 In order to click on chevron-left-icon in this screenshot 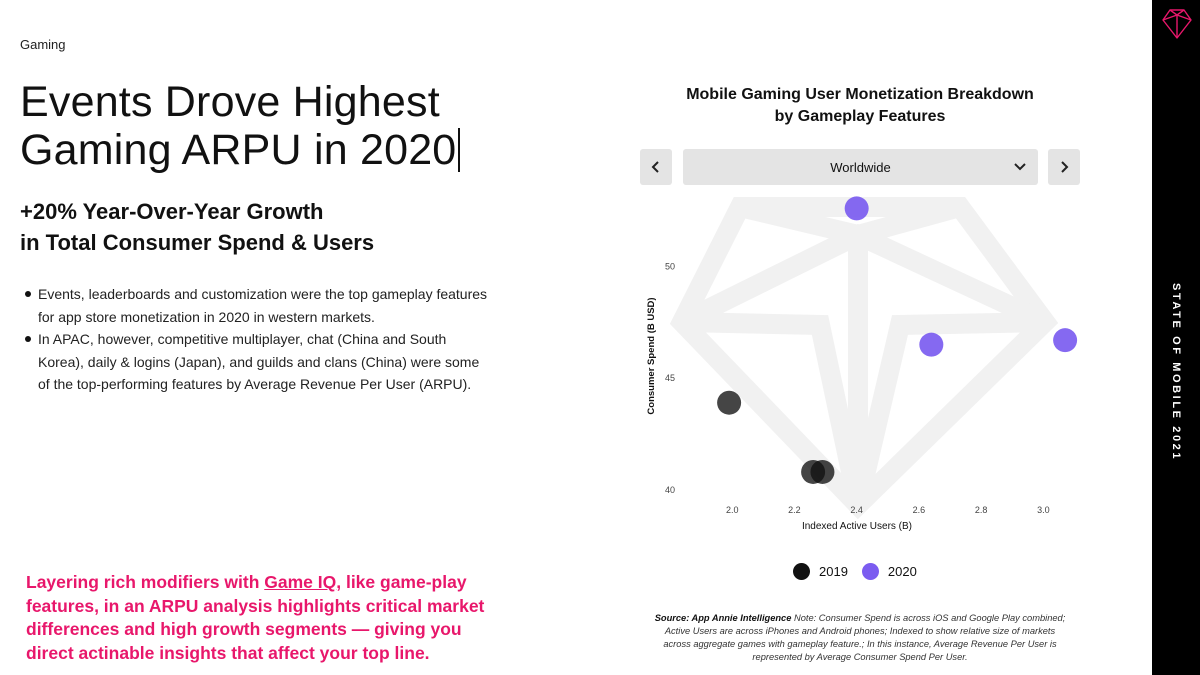, I will do `click(655, 167)`.